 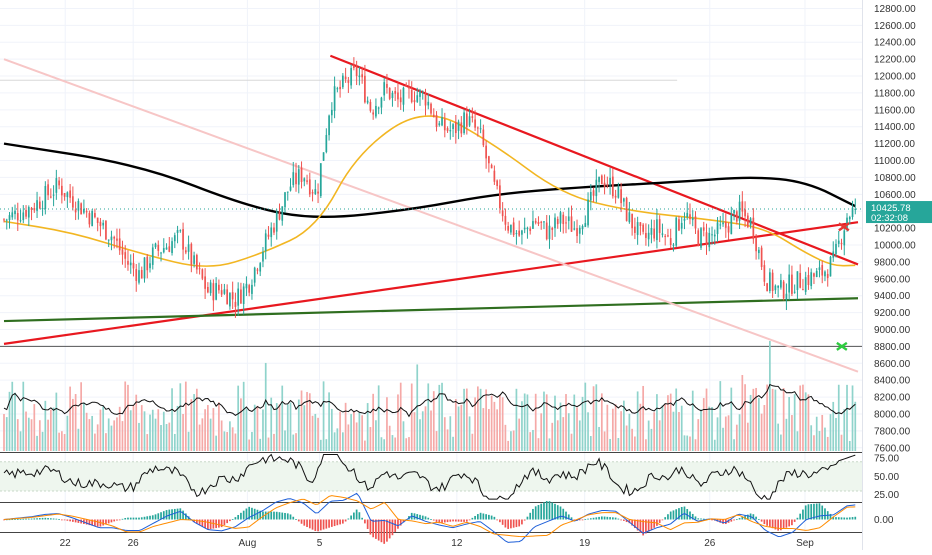 I want to click on macd-pane, so click(x=430, y=518).